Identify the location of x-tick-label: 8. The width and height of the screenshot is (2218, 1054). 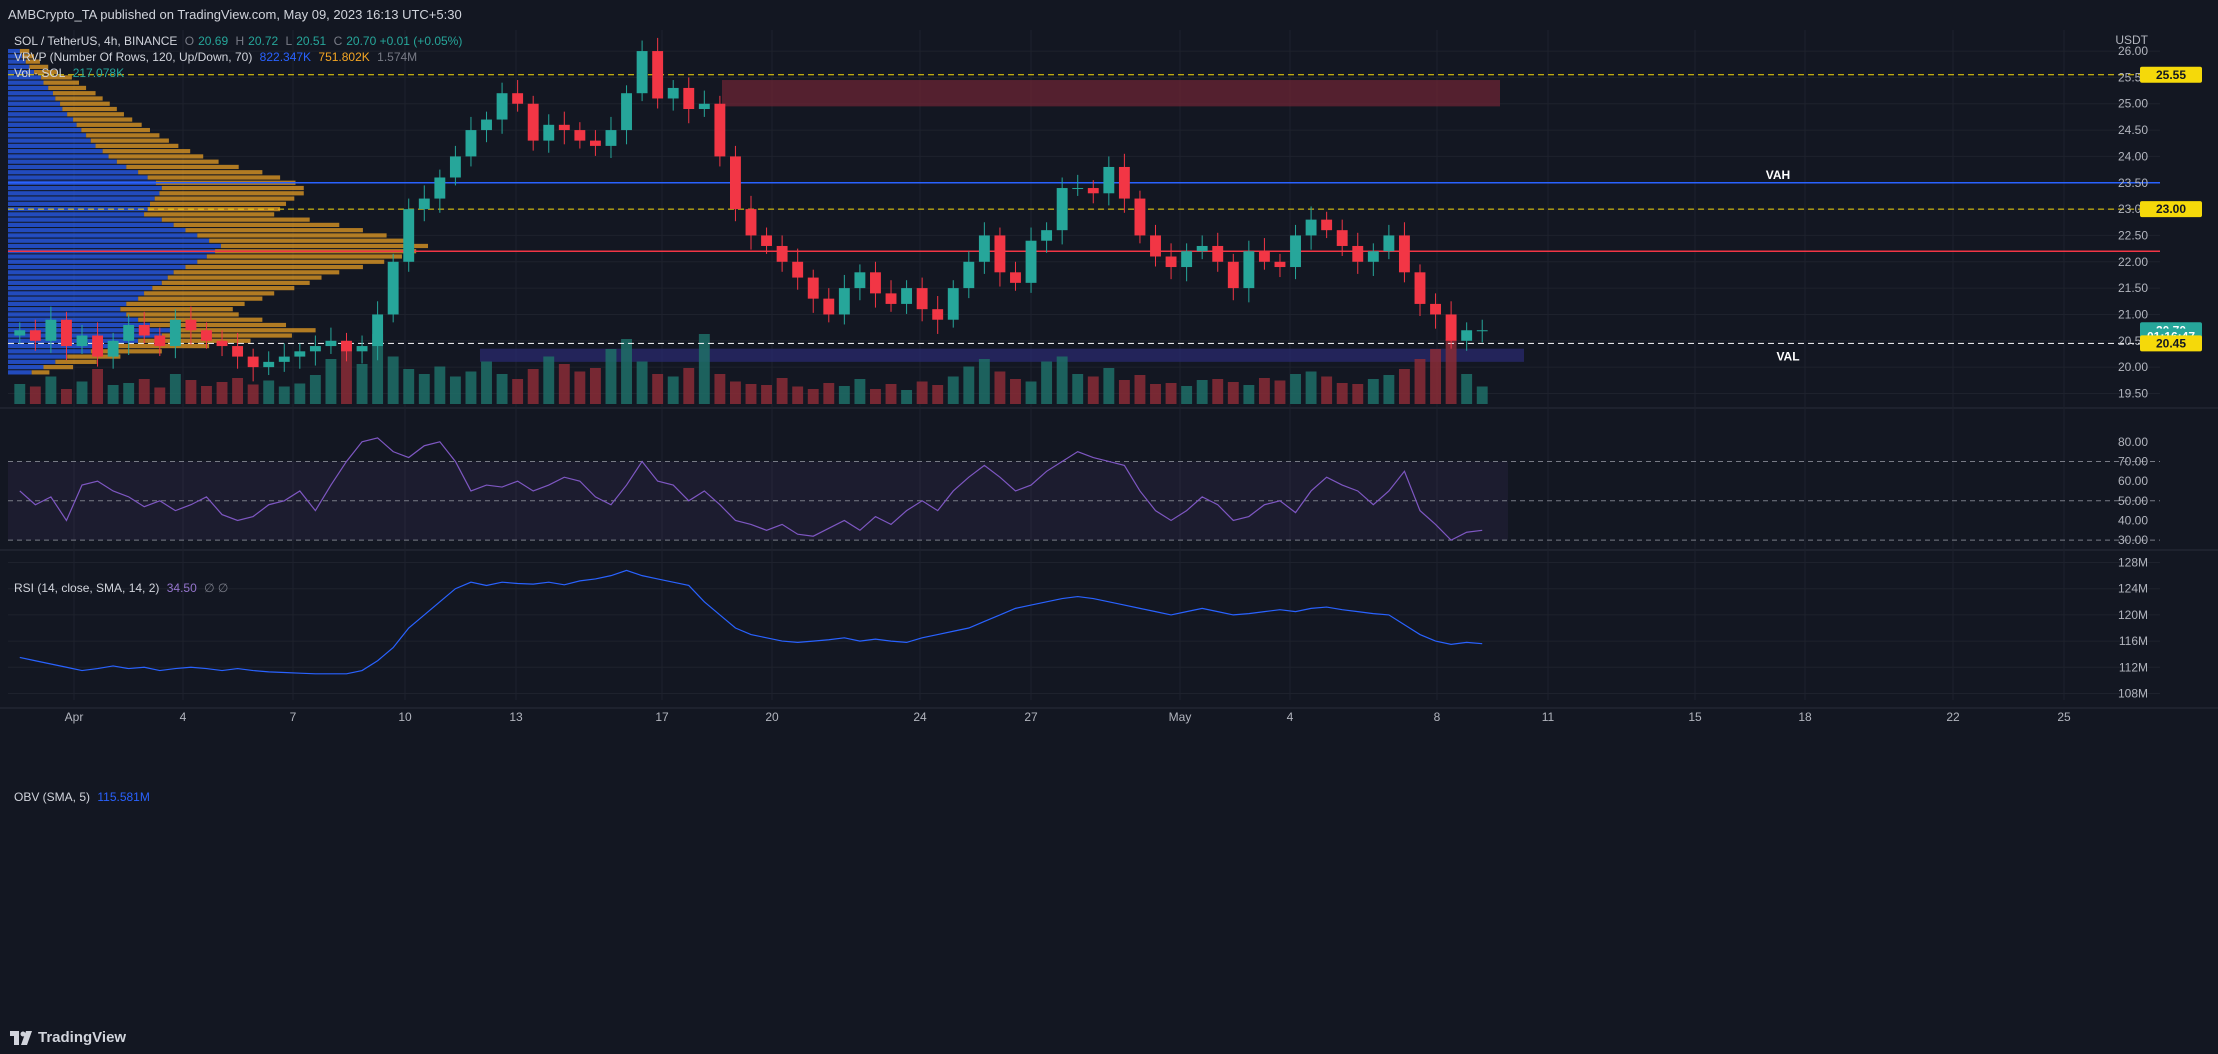
(1437, 717).